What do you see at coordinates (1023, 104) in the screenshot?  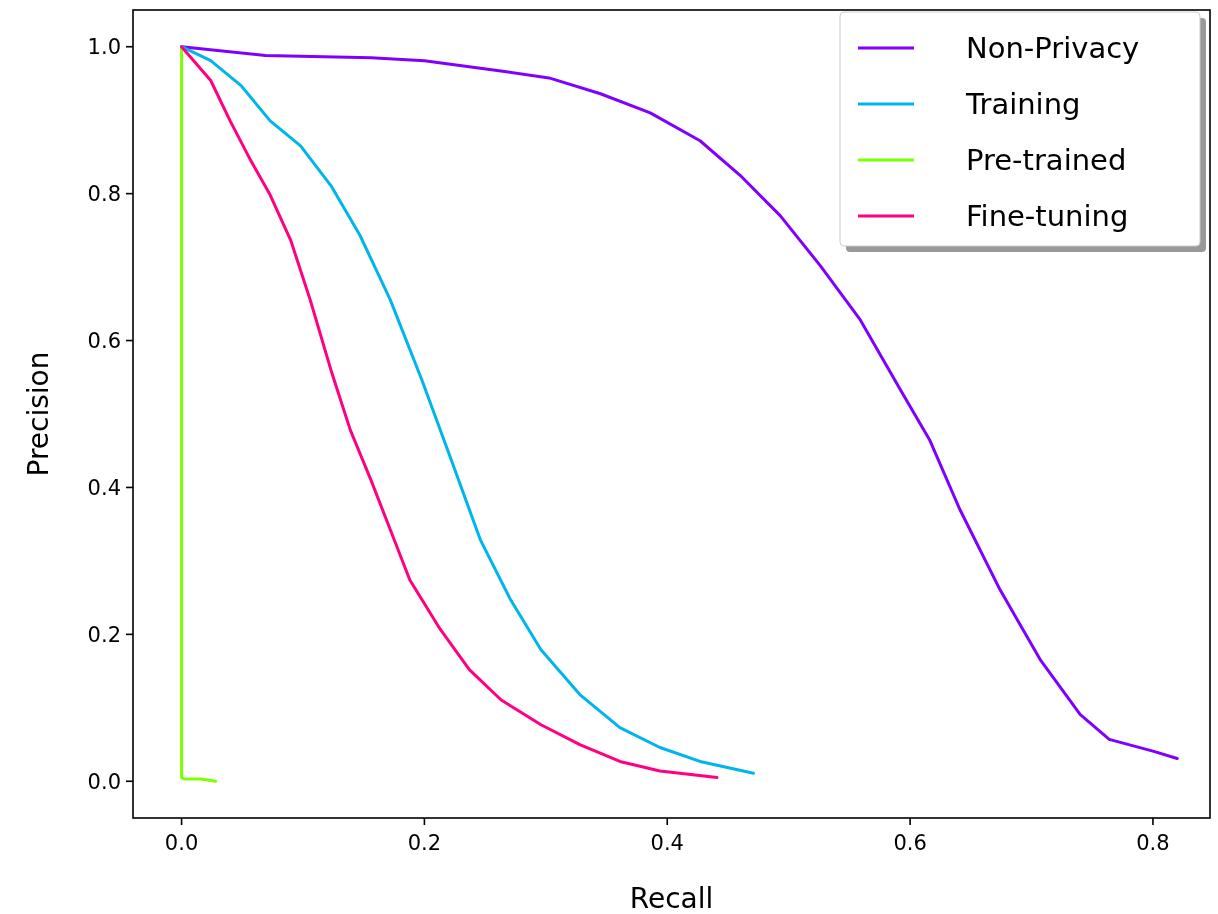 I see `legend-label: Training` at bounding box center [1023, 104].